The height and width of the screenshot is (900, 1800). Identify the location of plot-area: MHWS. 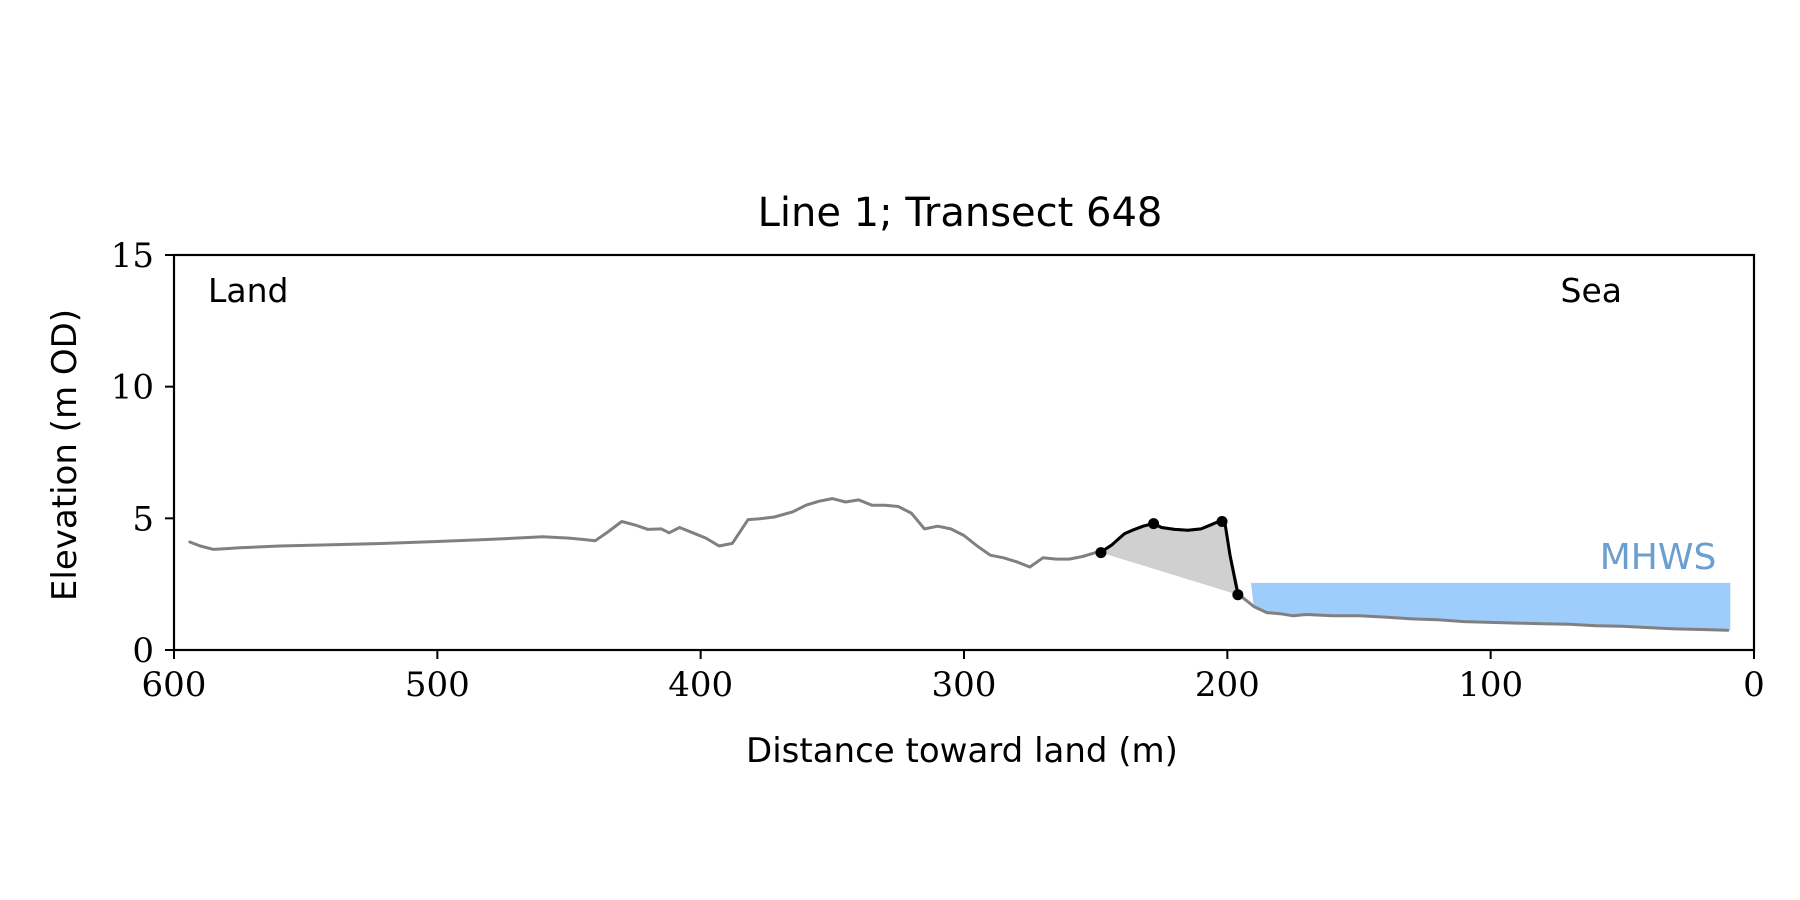
(959, 564).